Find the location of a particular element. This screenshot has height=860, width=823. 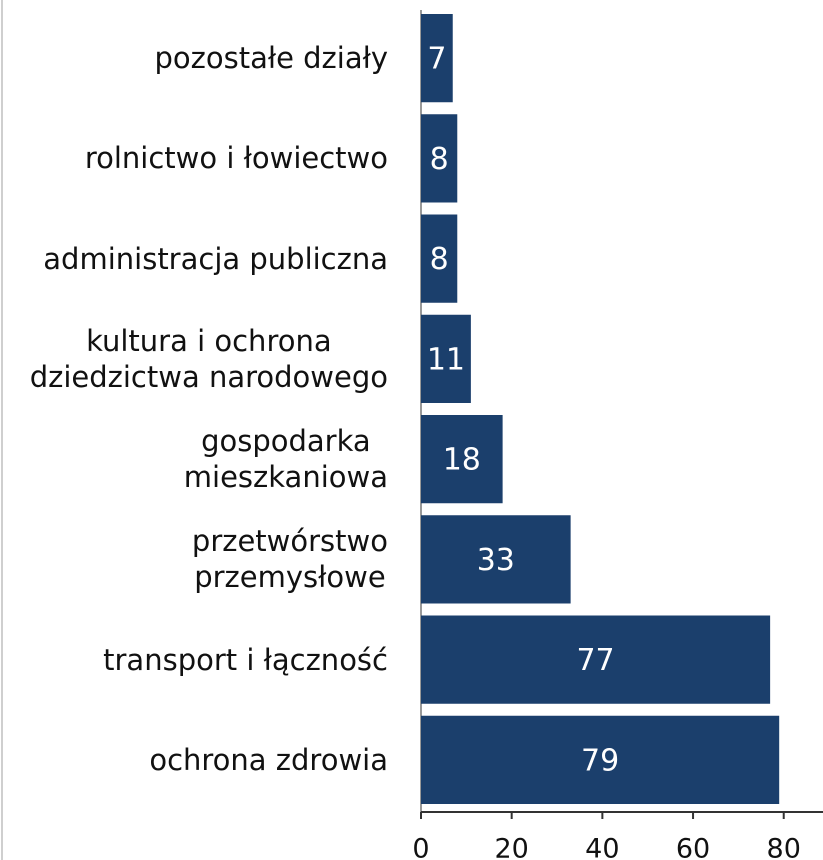

value-label: 33 is located at coordinates (496, 560).